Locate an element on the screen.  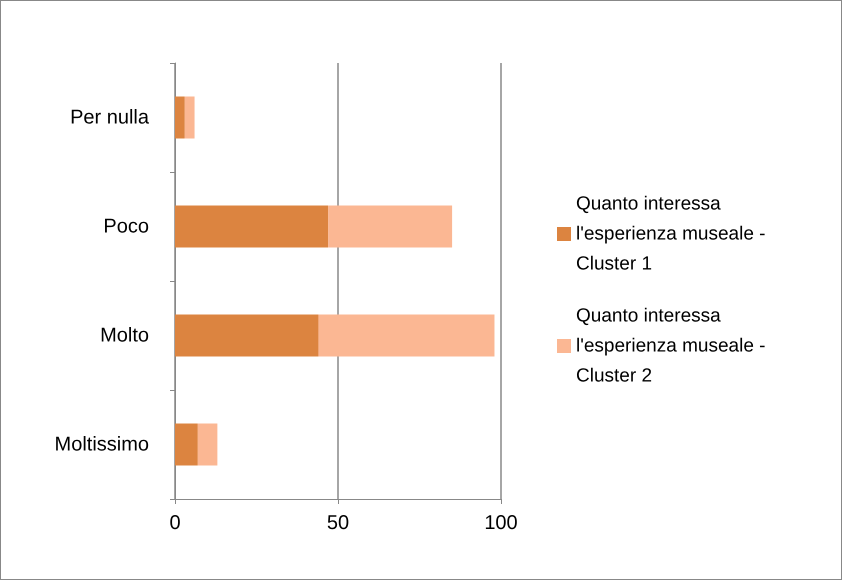
legend-label: Quanto interessa l'esperienza museale - Cluster 2 is located at coordinates (673, 346).